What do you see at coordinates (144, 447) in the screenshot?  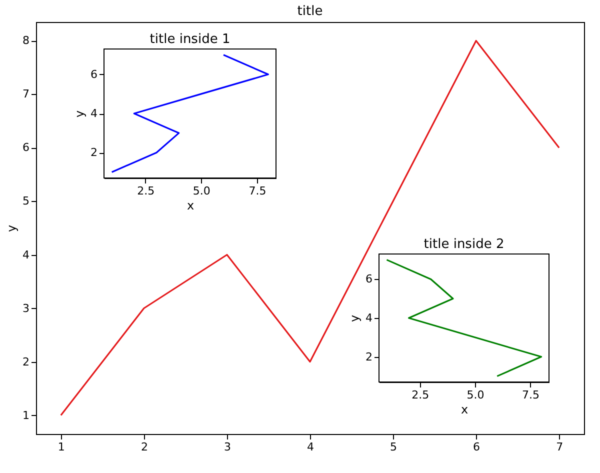 I see `x-tick-label: 2` at bounding box center [144, 447].